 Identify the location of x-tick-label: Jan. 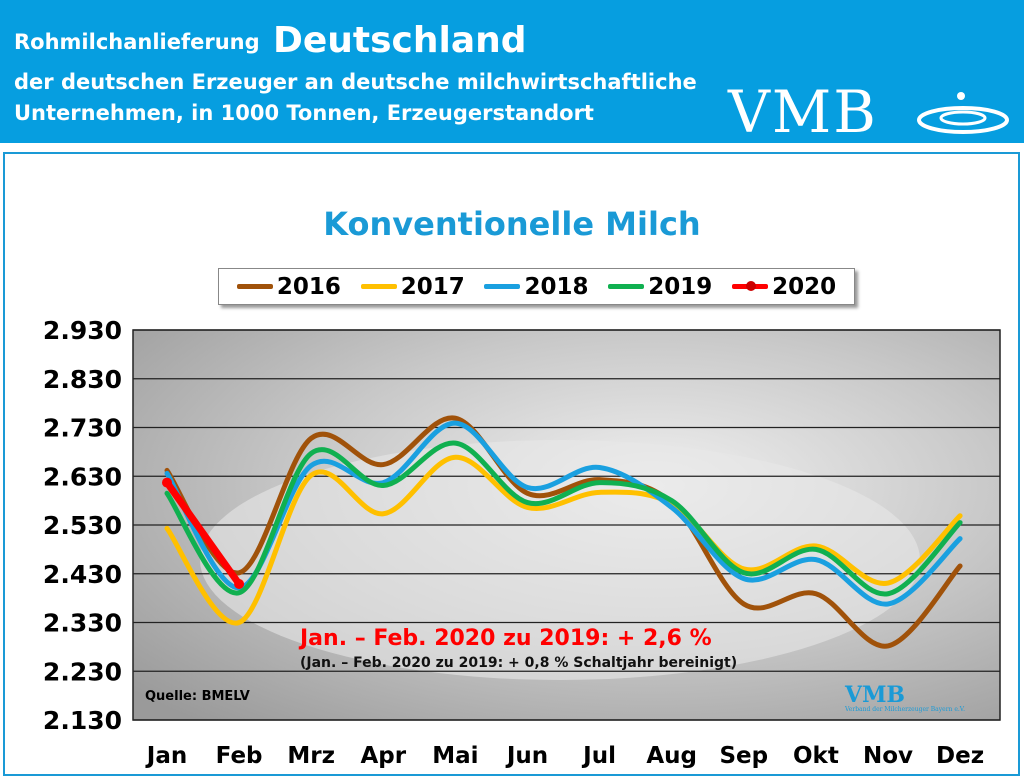
(166, 756).